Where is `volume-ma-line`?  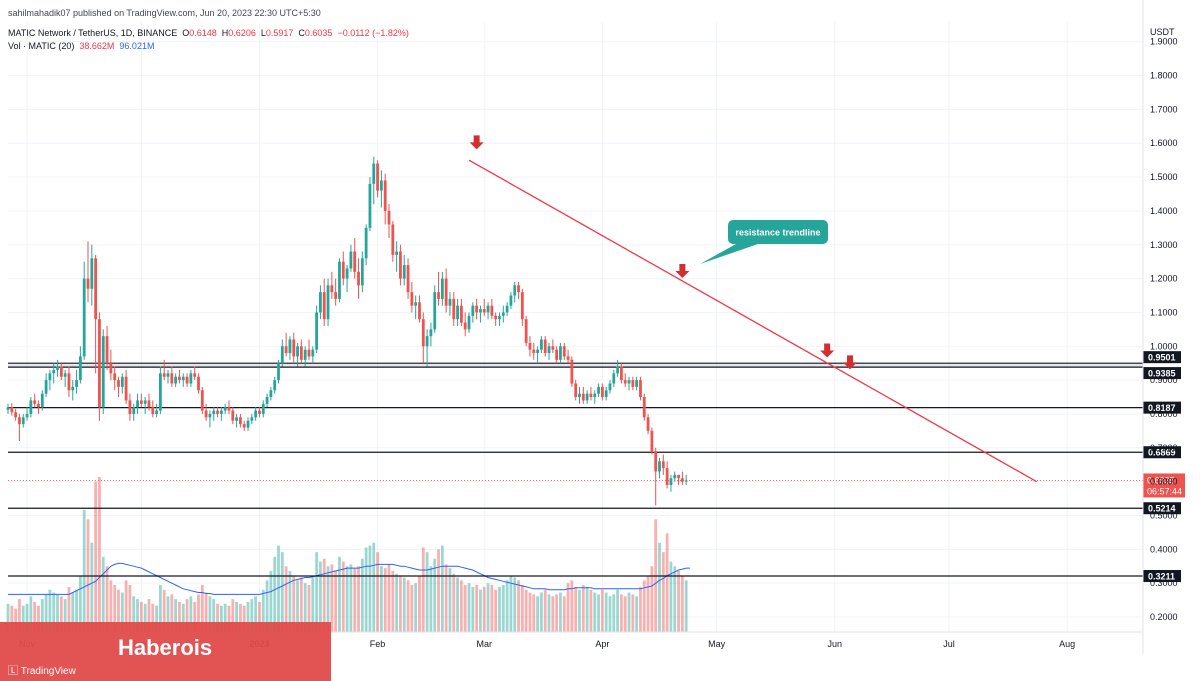
volume-ma-line is located at coordinates (349, 578).